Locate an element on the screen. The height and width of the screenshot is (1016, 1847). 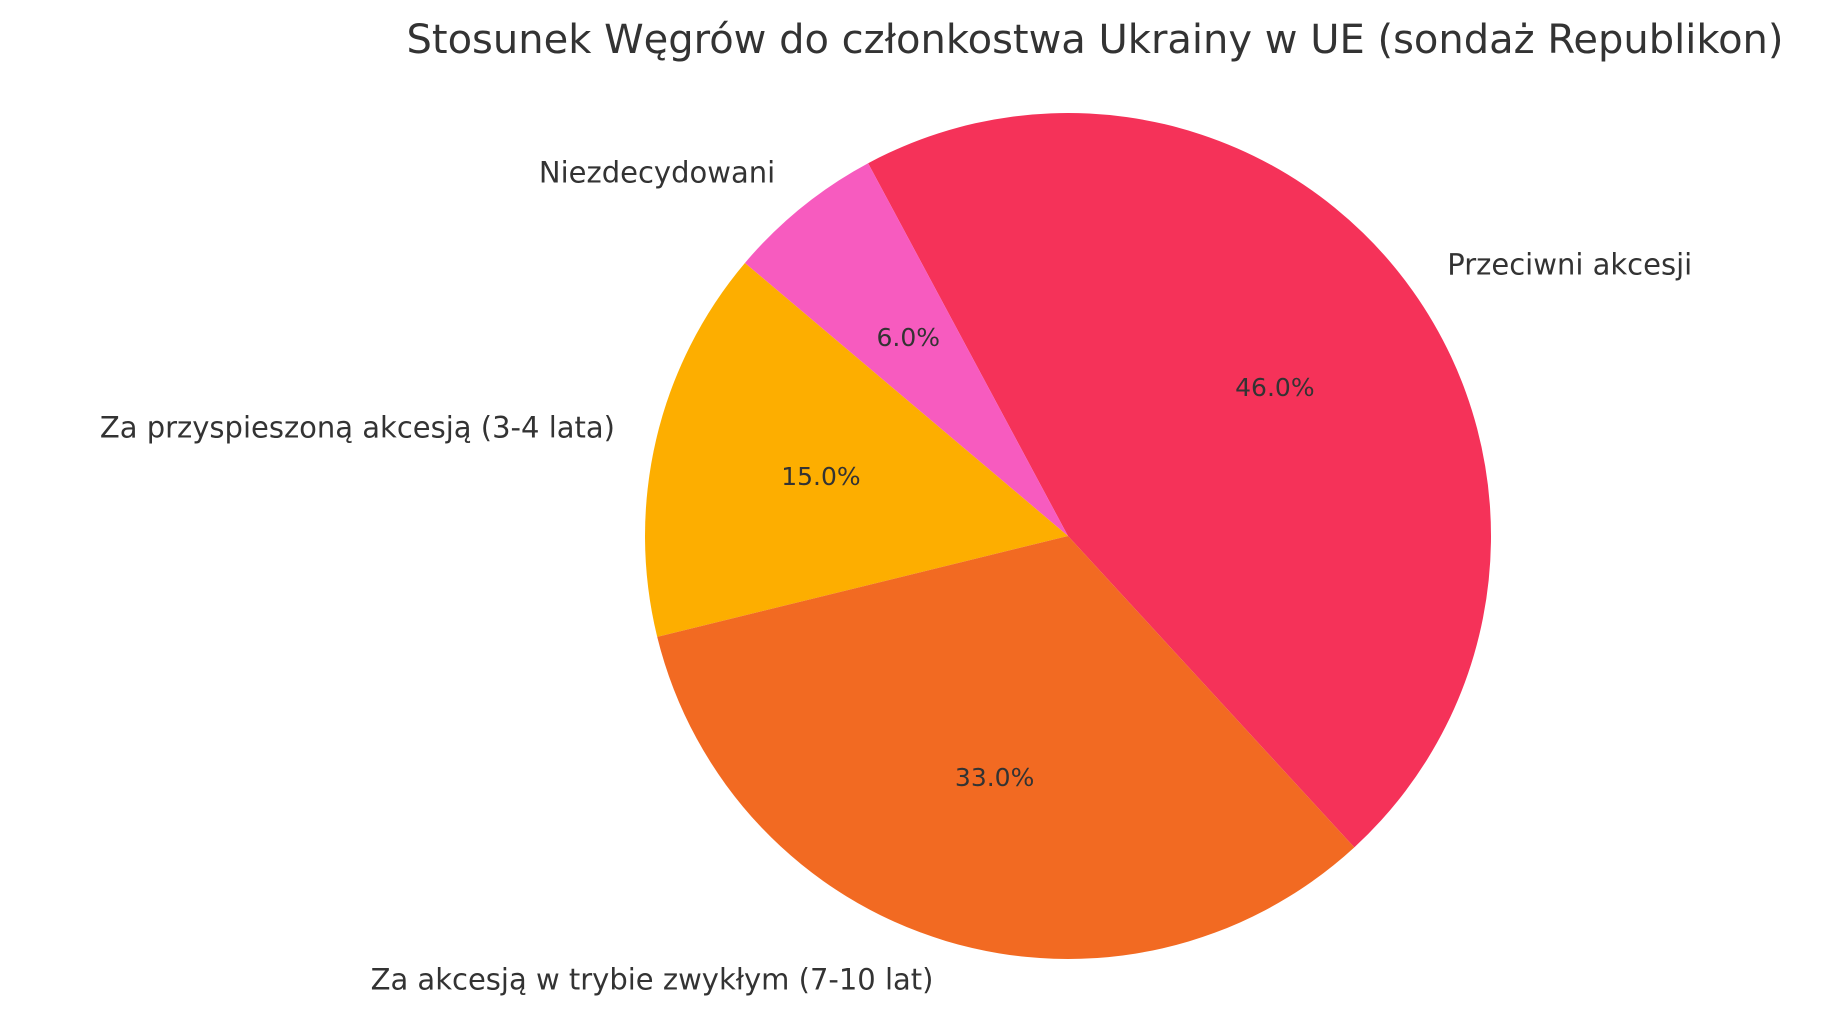
slice-label: Niezdecydowani is located at coordinates (657, 172).